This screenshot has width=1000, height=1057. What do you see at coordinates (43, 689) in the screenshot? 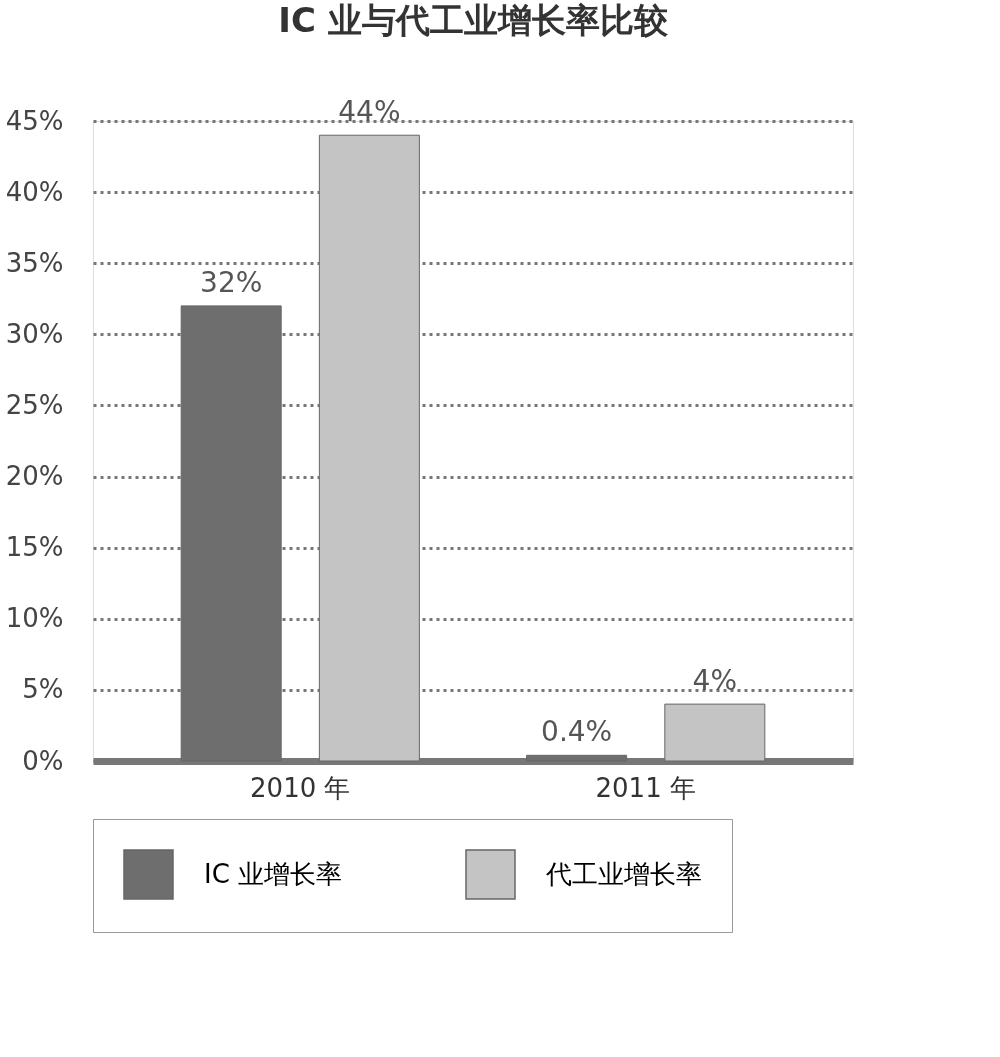
I see `y-tick-label: 5%` at bounding box center [43, 689].